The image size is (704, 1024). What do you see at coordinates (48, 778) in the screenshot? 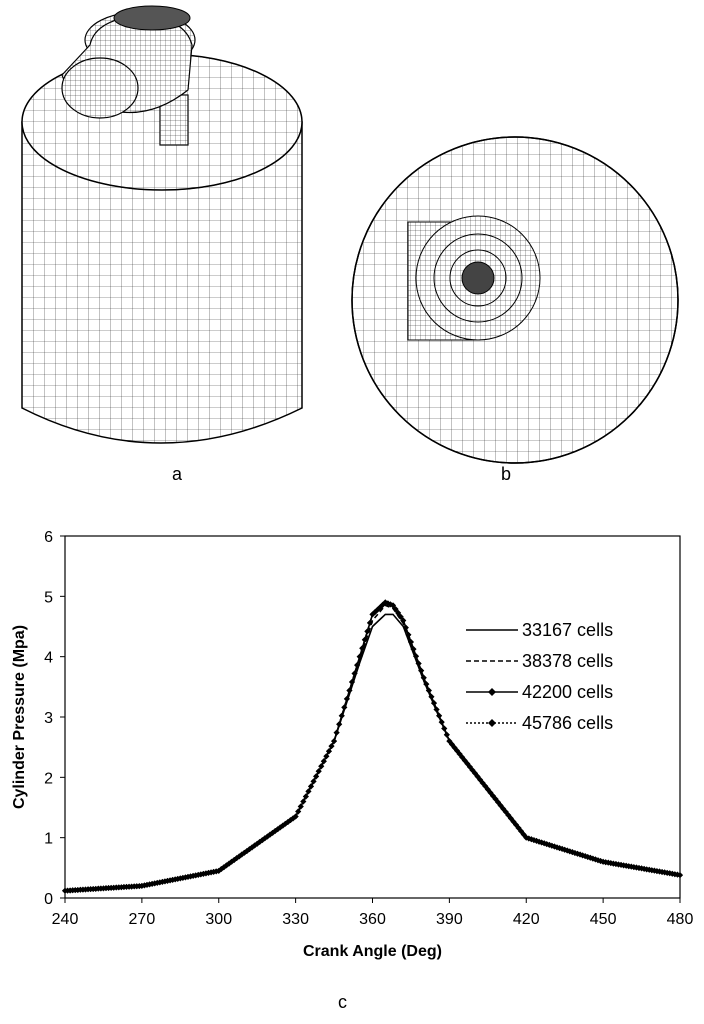
I see `y-tick-label: 2` at bounding box center [48, 778].